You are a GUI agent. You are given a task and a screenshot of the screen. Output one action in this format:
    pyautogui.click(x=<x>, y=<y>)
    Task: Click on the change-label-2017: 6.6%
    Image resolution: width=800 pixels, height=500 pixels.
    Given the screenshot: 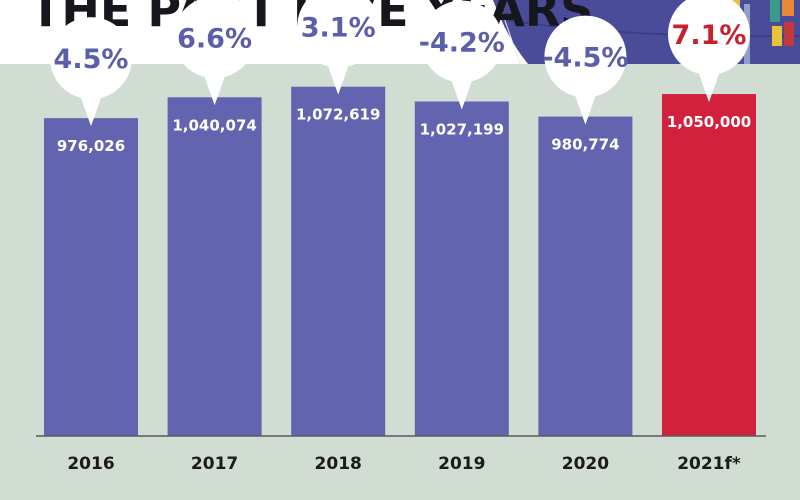 What is the action you would take?
    pyautogui.click(x=214, y=38)
    